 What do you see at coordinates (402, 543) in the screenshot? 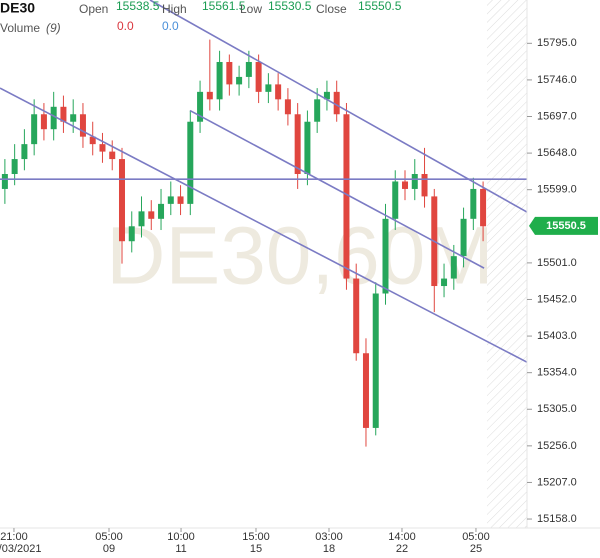
I see `x-tick-label: 14:00 22` at bounding box center [402, 543].